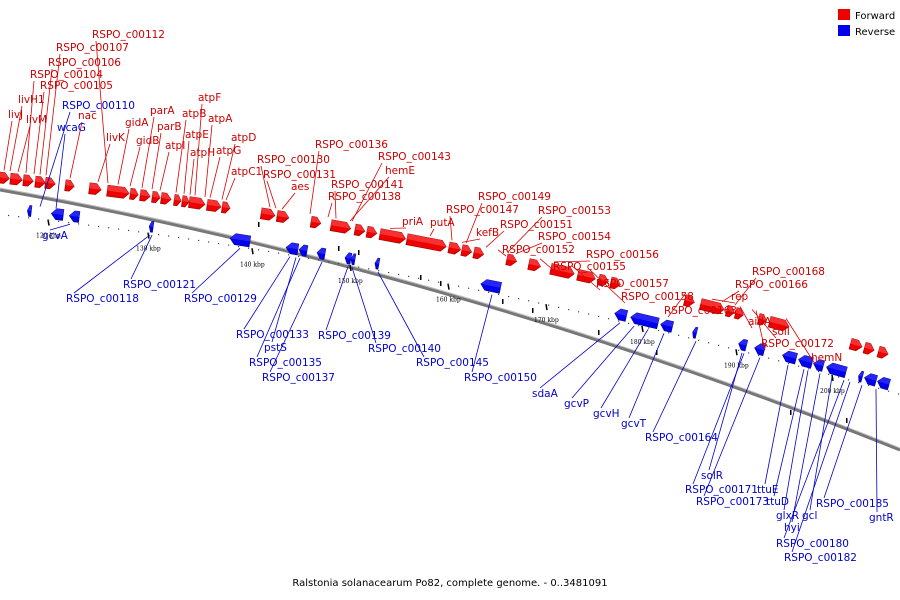 The width and height of the screenshot is (900, 600). What do you see at coordinates (500, 378) in the screenshot?
I see `gene-label-rspo-c00150: RSPO_c00150` at bounding box center [500, 378].